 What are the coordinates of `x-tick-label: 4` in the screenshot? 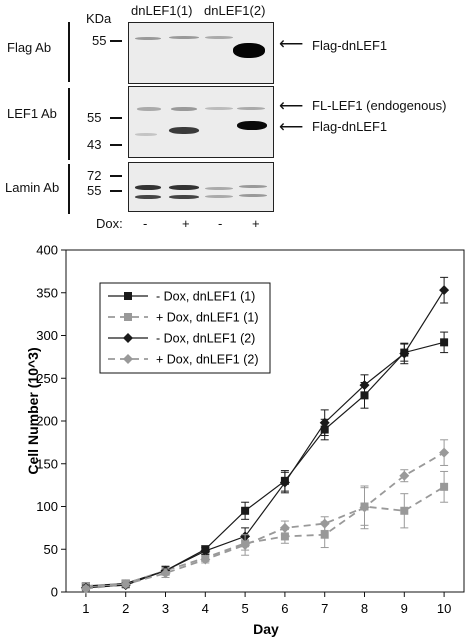 It's located at (205, 608).